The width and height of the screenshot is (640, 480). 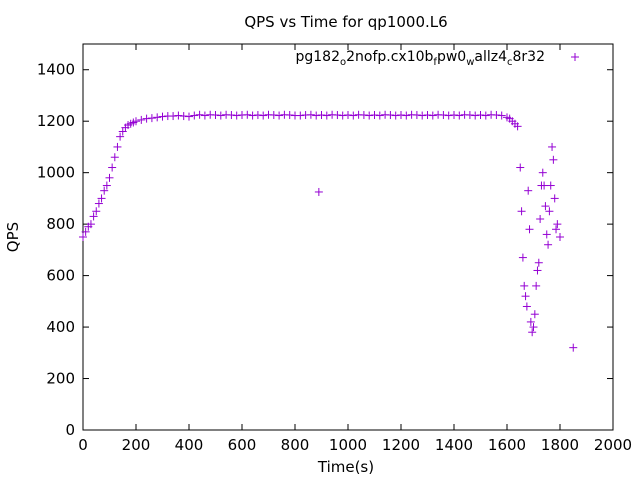 I want to click on x-tick-label: 1000, so click(x=348, y=445).